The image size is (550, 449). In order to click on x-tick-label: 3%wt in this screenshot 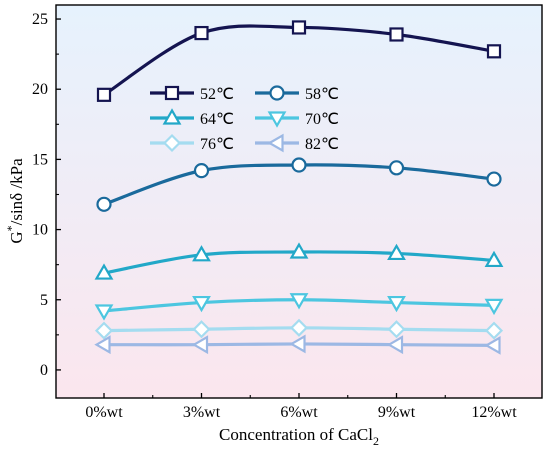, I will do `click(202, 412)`.